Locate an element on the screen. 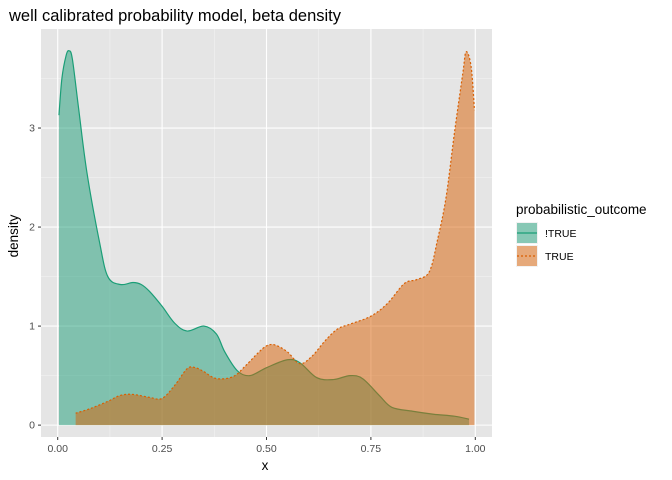 The width and height of the screenshot is (672, 480). y-tick-label: 3 is located at coordinates (32, 129).